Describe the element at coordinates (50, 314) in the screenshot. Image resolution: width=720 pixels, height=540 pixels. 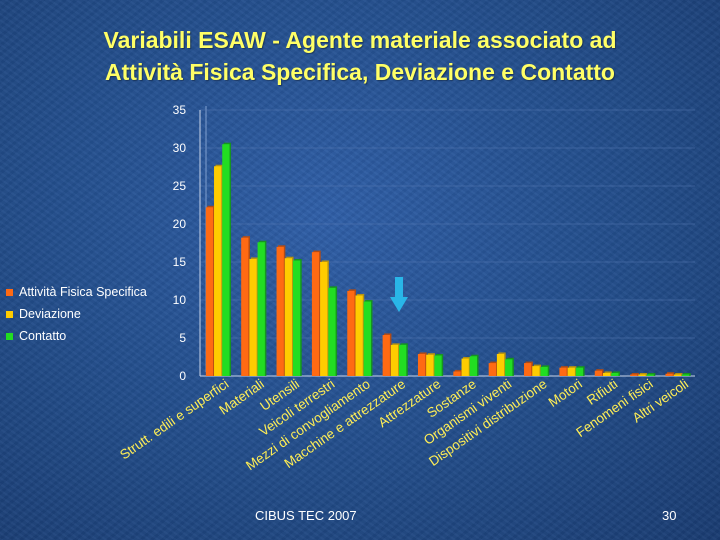
I see `legend-label-deviazione: Deviazione` at that location.